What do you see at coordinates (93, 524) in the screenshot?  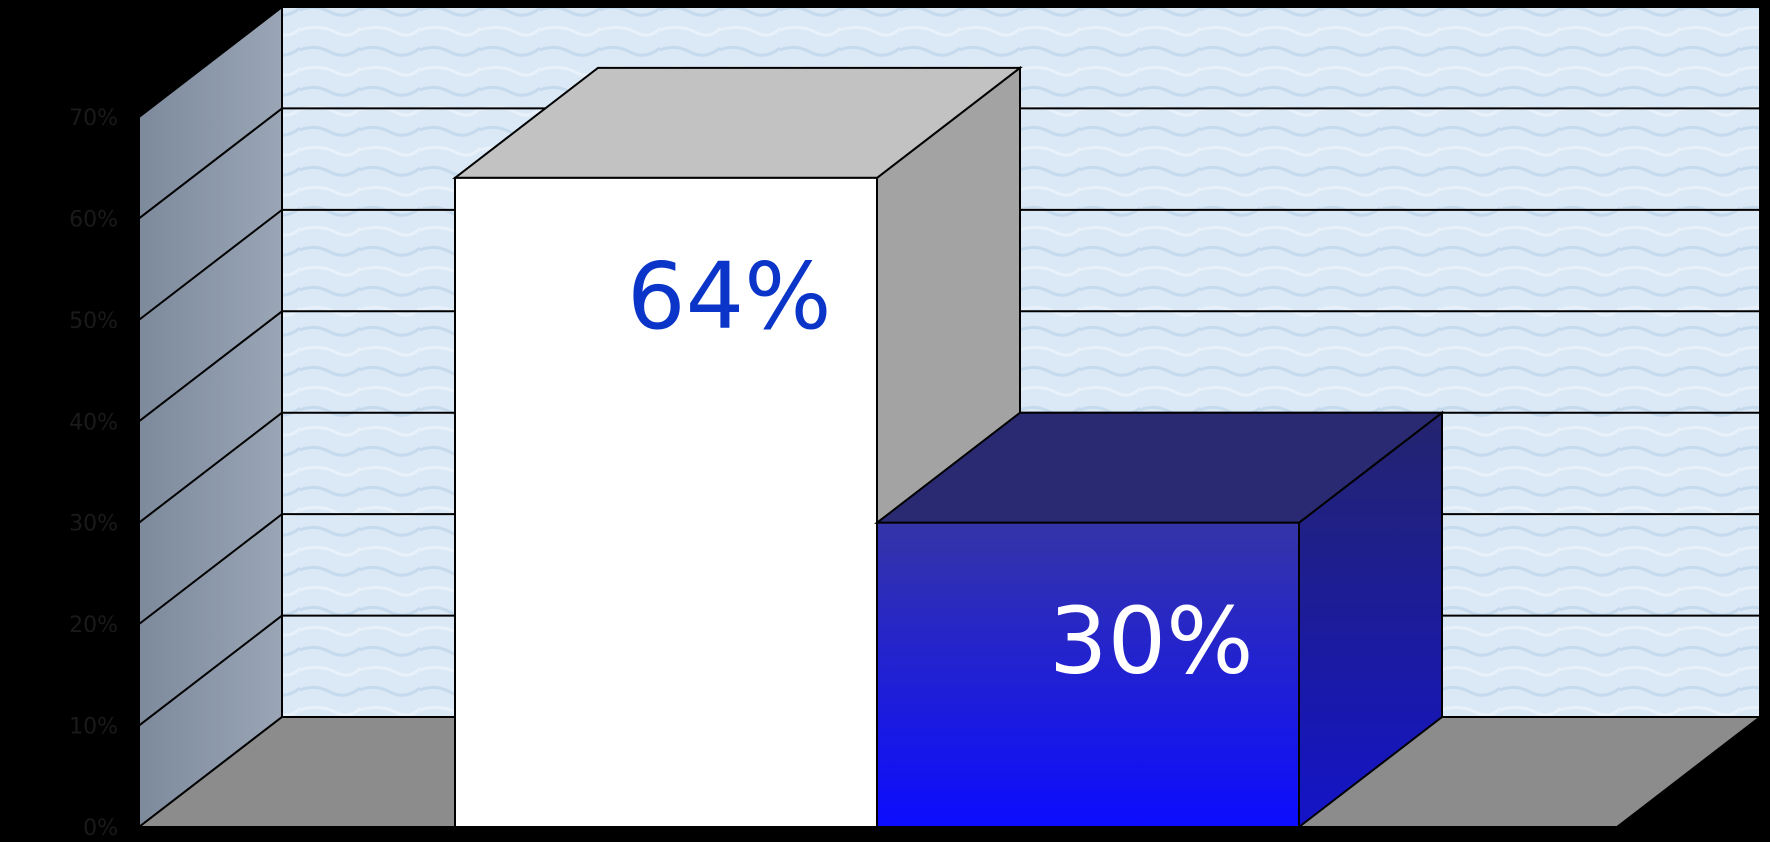 I see `y-tick-label: 30%` at bounding box center [93, 524].